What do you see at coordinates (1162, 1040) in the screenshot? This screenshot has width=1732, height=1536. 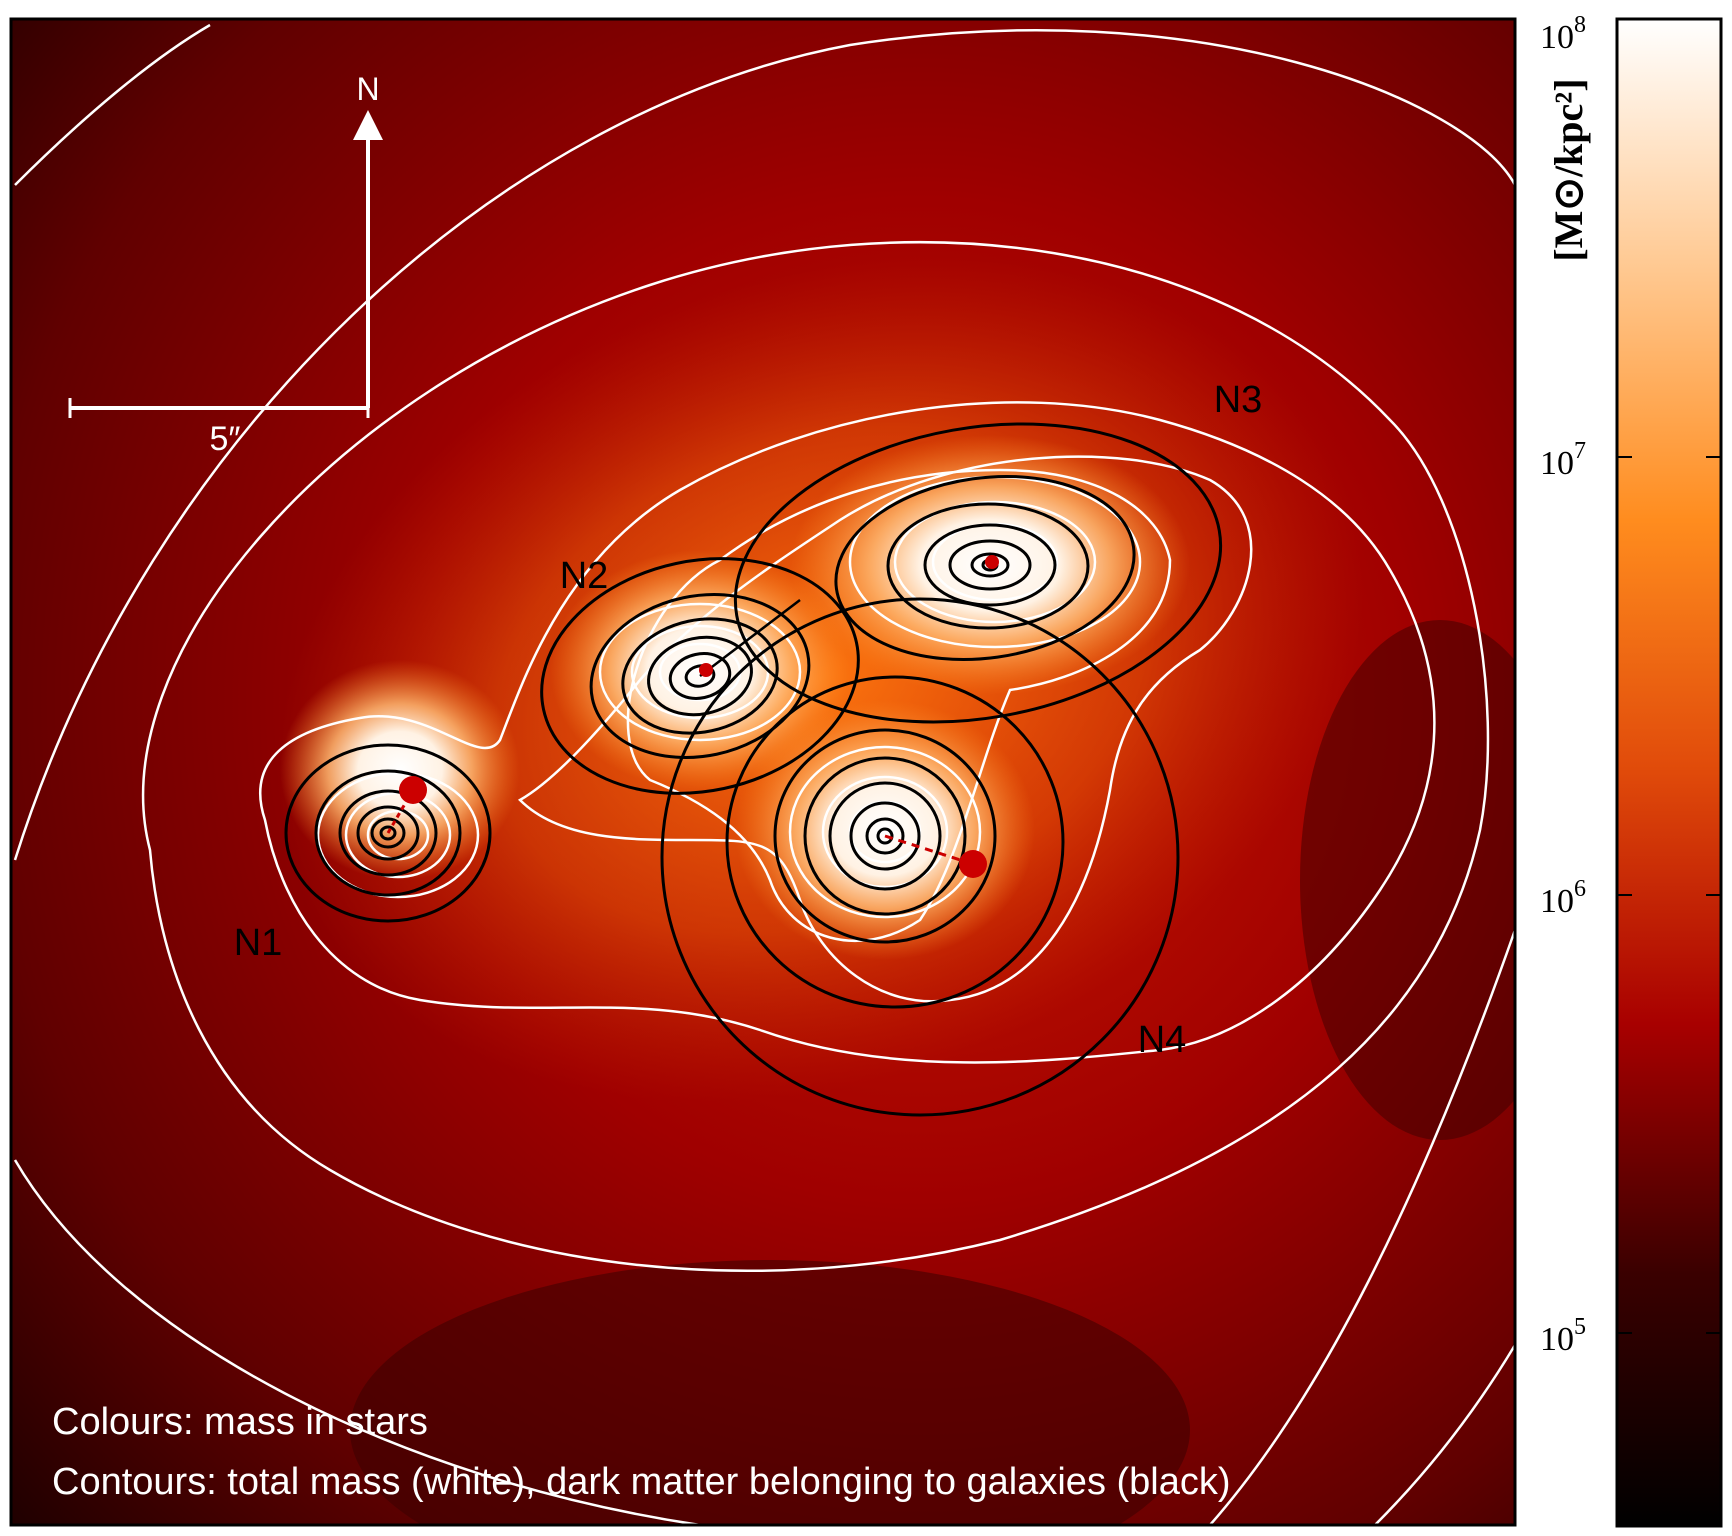 I see `galaxy-label-n4: N4` at bounding box center [1162, 1040].